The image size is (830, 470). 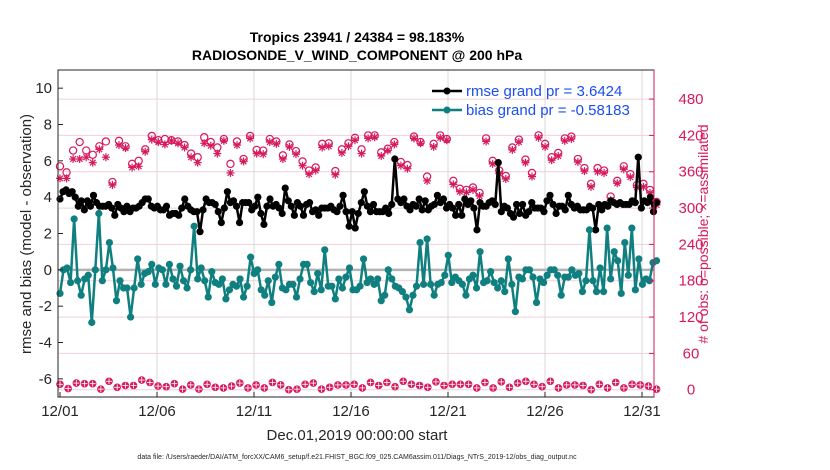 I want to click on legend-rmse-label: rmse grand pr = 3.6424, so click(x=544, y=91).